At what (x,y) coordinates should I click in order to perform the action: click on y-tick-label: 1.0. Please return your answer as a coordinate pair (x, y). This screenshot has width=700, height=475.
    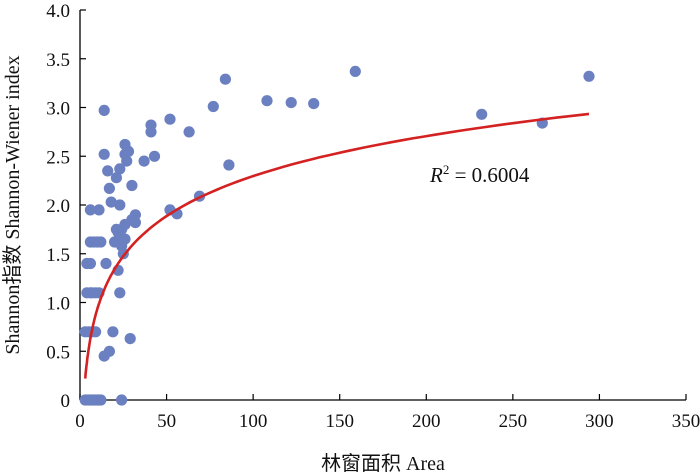
    Looking at the image, I should click on (58, 304).